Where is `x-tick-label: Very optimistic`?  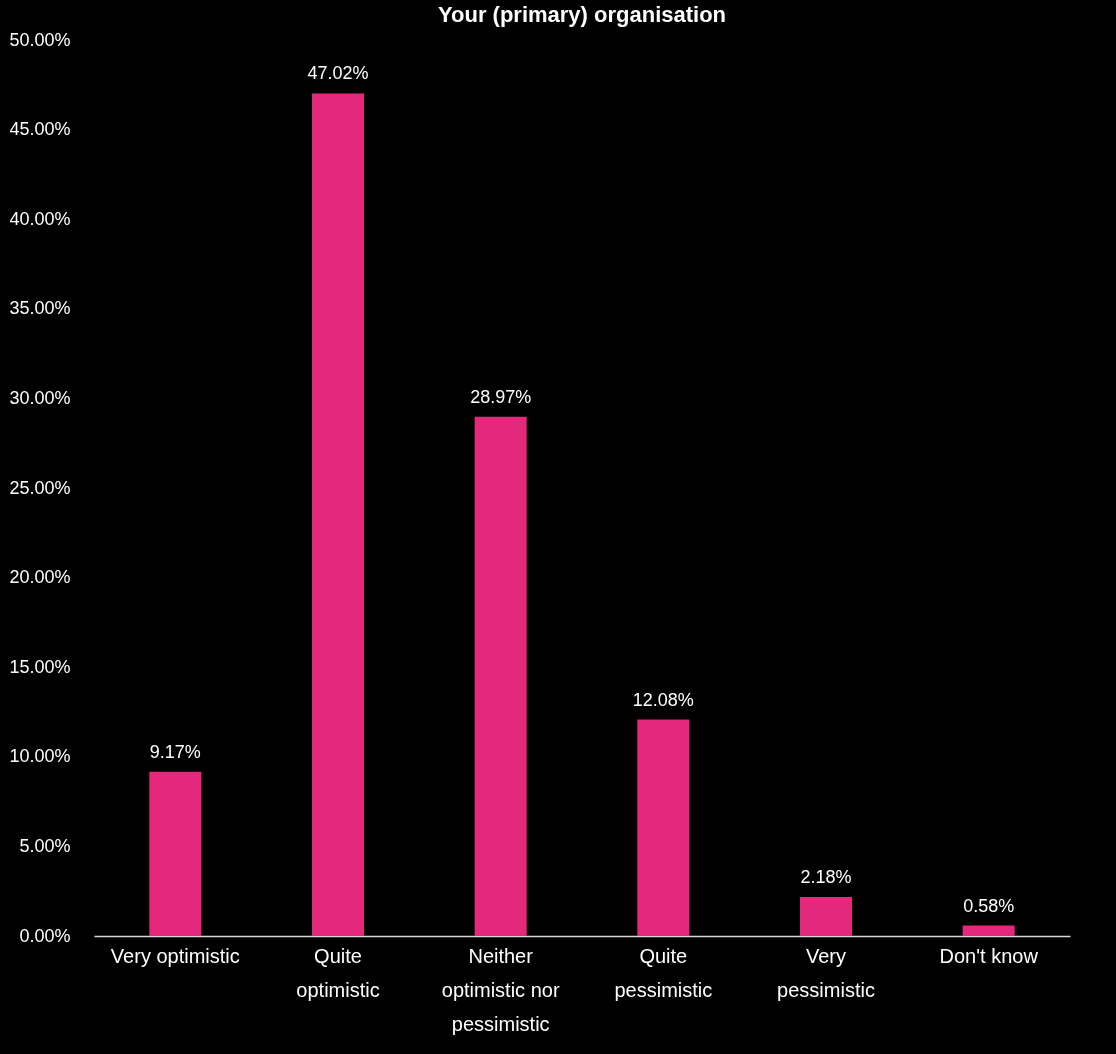
x-tick-label: Very optimistic is located at coordinates (175, 955).